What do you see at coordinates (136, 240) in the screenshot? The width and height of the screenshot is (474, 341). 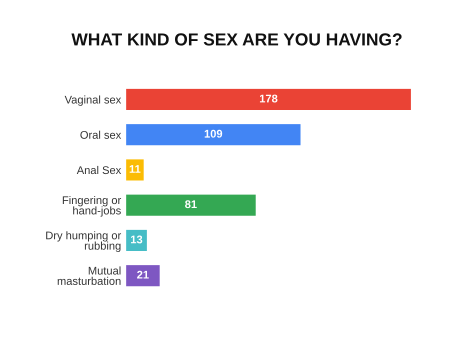 I see `data-label: 13` at bounding box center [136, 240].